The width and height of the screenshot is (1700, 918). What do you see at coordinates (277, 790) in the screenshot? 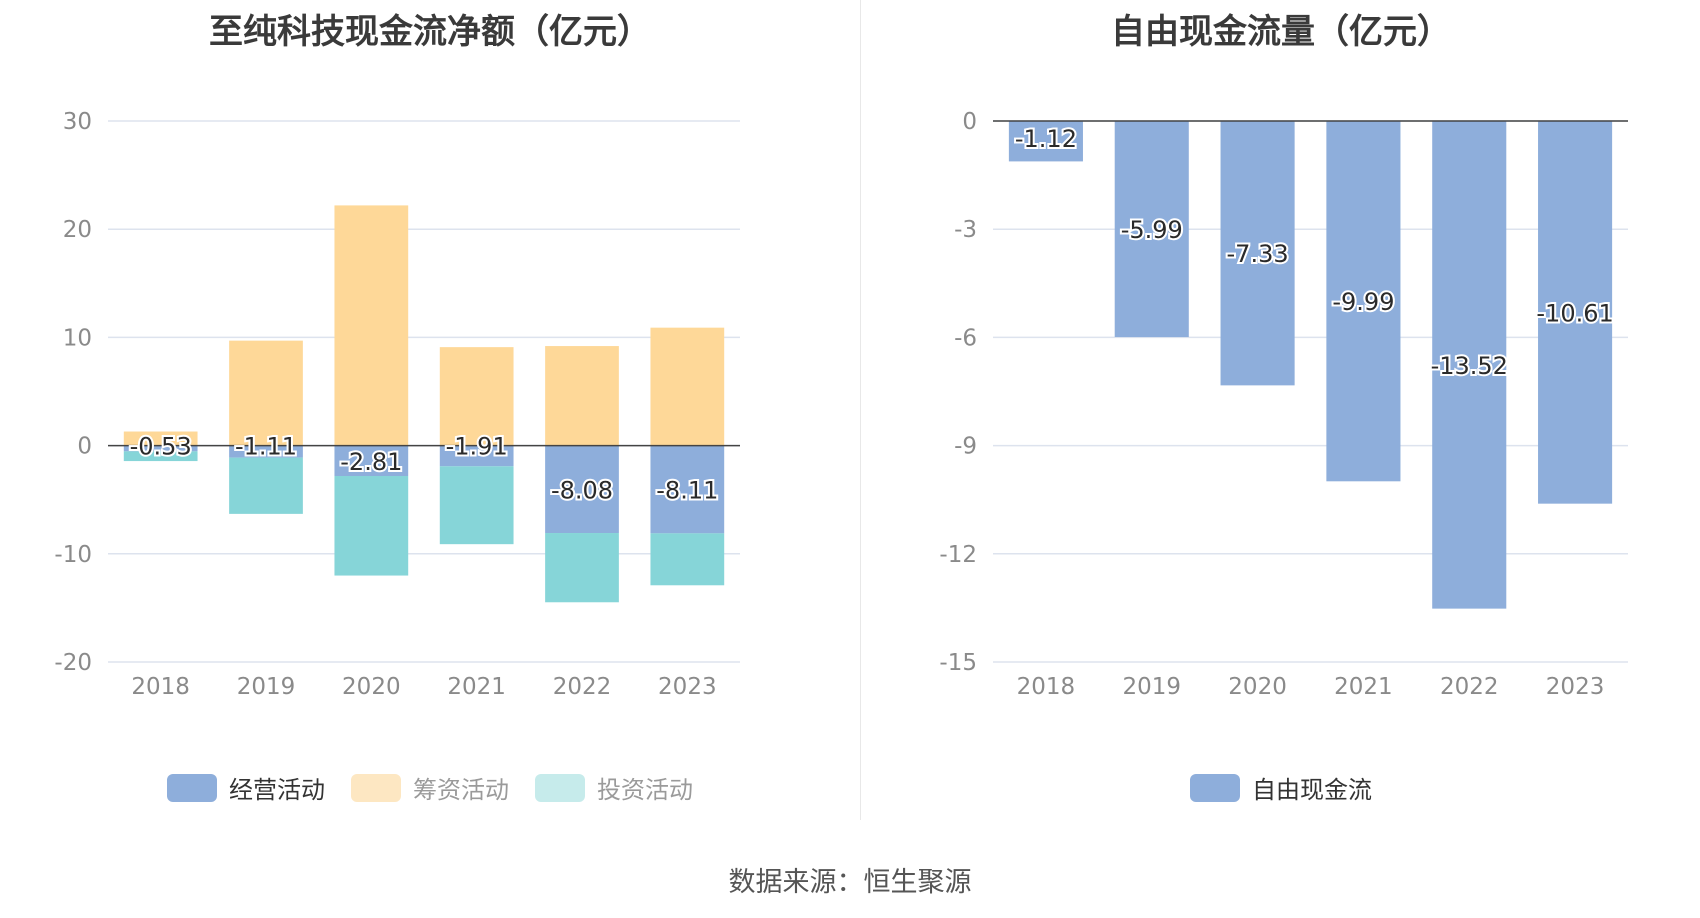
I see `legend-label-operating: 经营活动` at bounding box center [277, 790].